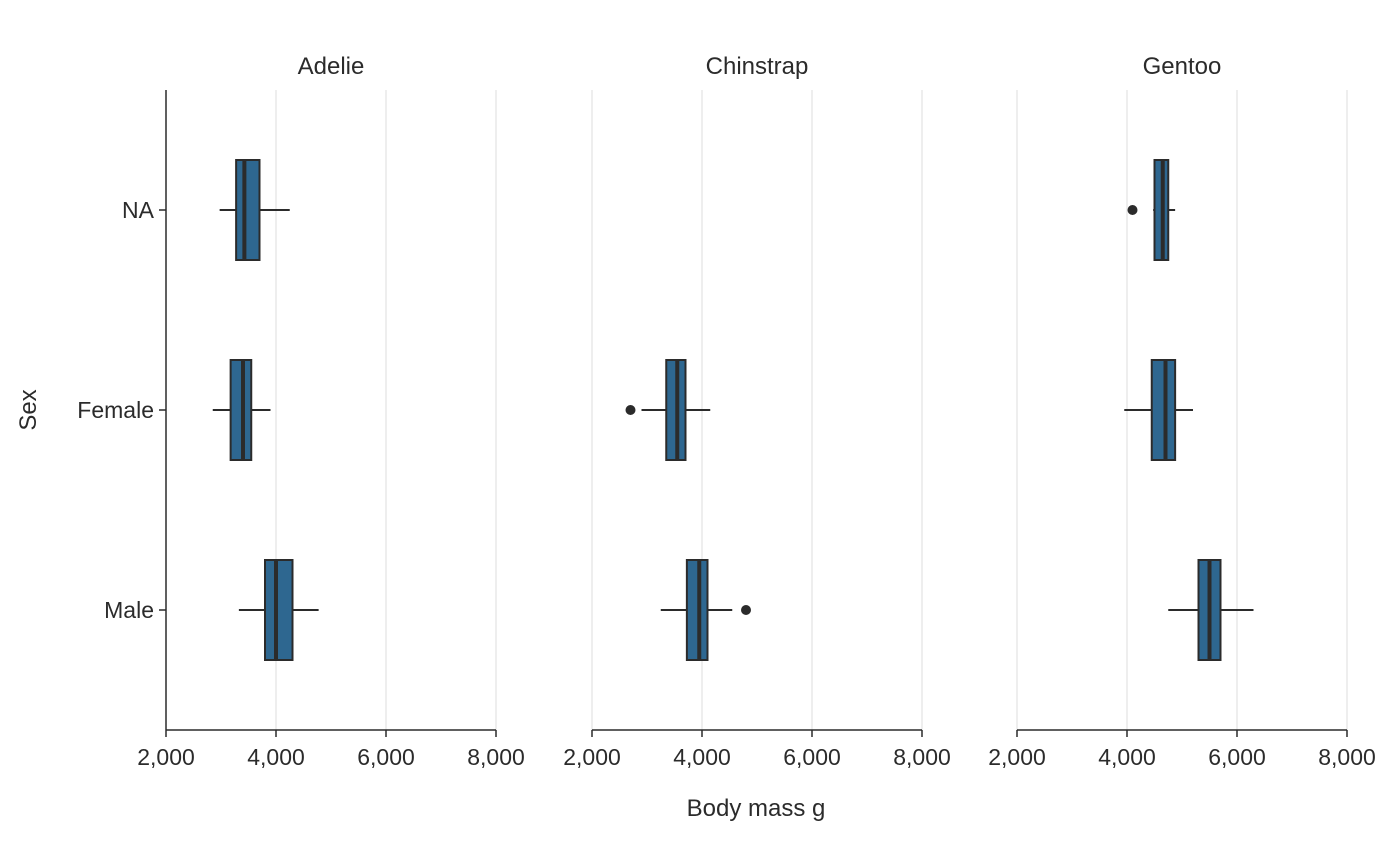  What do you see at coordinates (668, 410) in the screenshot?
I see `boxplot-chinstrap-female` at bounding box center [668, 410].